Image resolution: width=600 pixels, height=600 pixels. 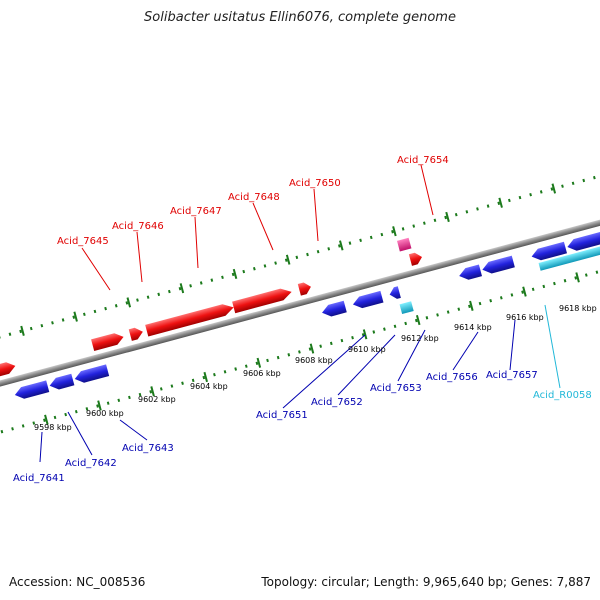 I want to click on rna-feature-acid-r0058, so click(x=569, y=257).